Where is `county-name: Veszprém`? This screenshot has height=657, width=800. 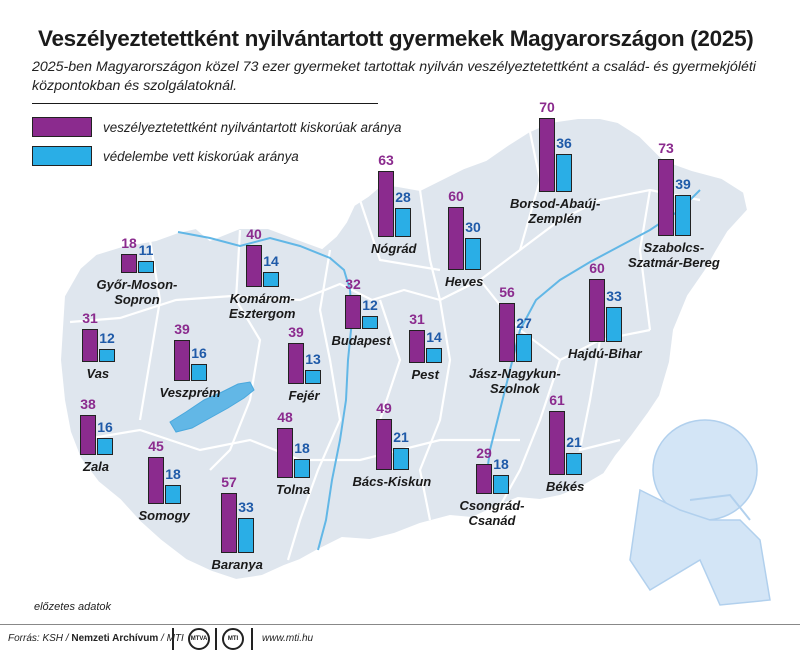
county-name: Veszprém is located at coordinates (190, 392).